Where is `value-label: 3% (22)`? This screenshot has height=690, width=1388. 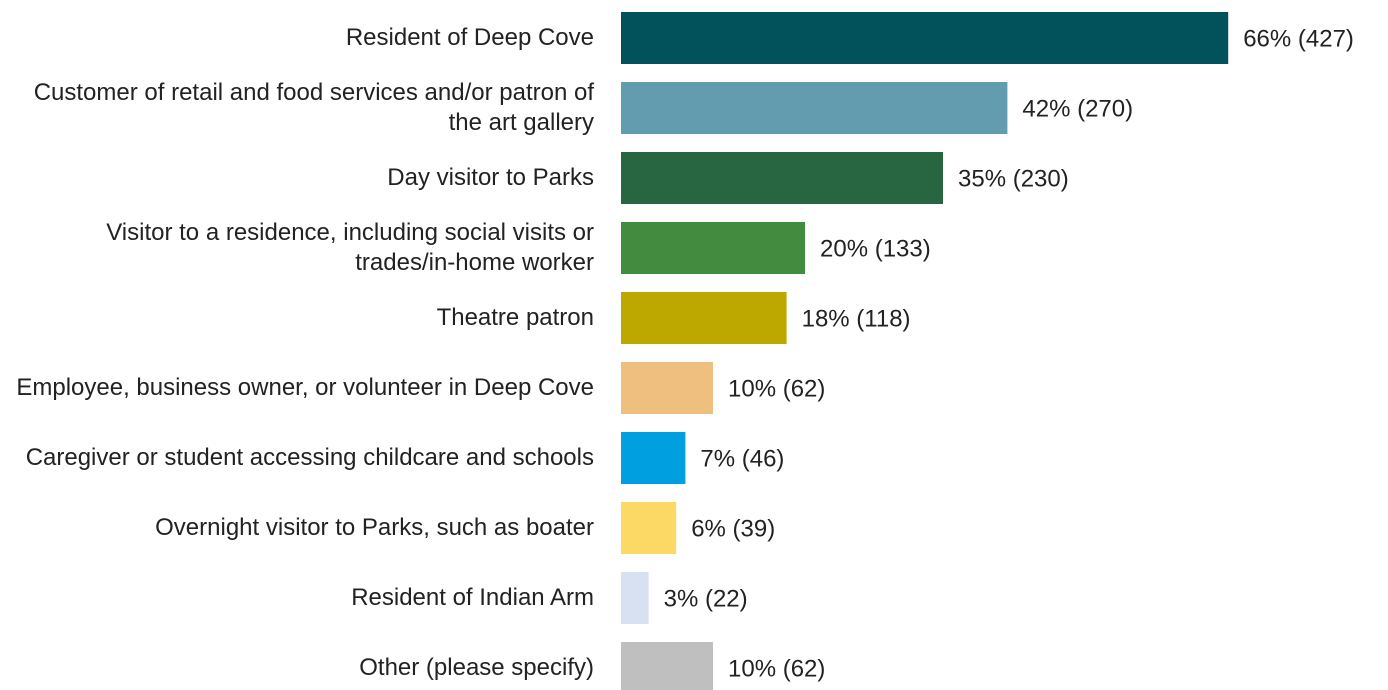 value-label: 3% (22) is located at coordinates (706, 598).